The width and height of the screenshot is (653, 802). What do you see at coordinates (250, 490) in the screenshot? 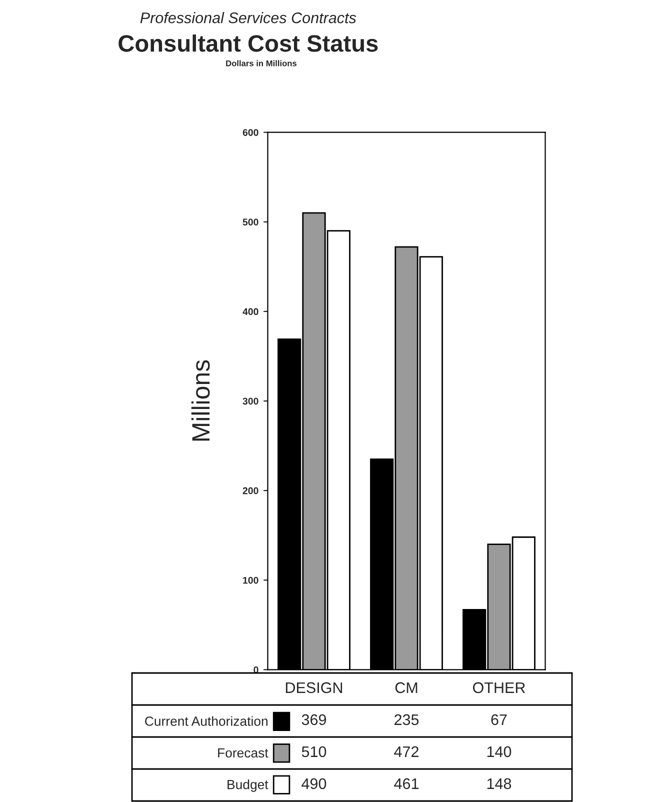
I see `y-tick-label: 200` at bounding box center [250, 490].